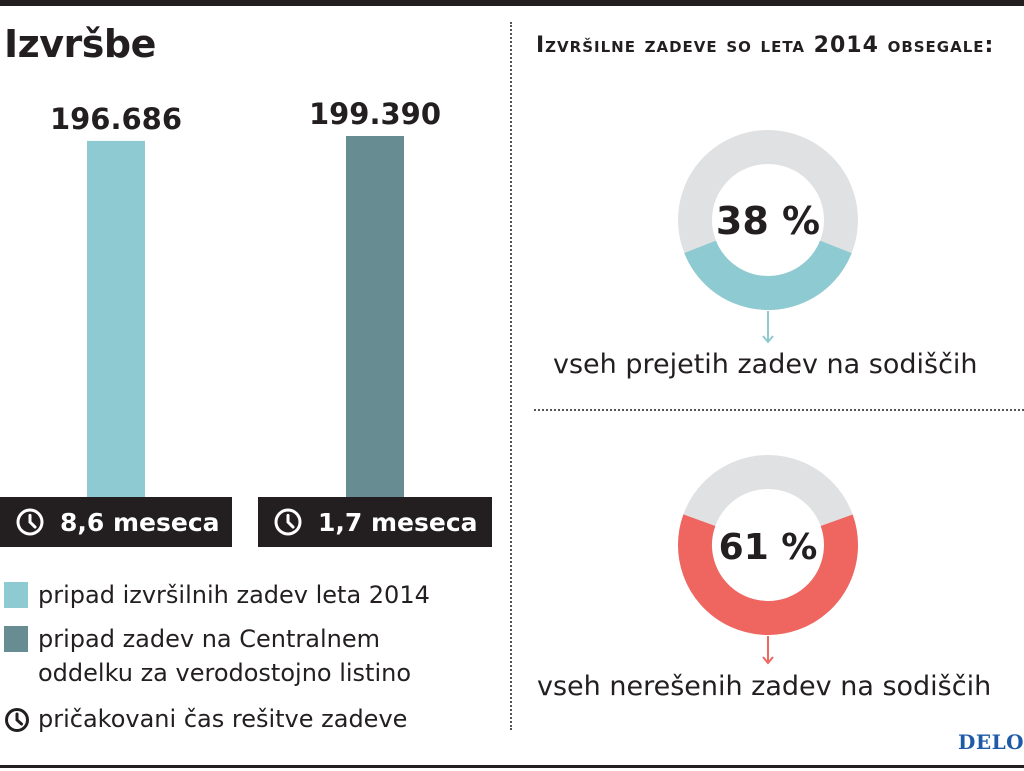 The image size is (1024, 771). I want to click on donut-caption-received: vseh prejetih zadev na sodiščih, so click(765, 364).